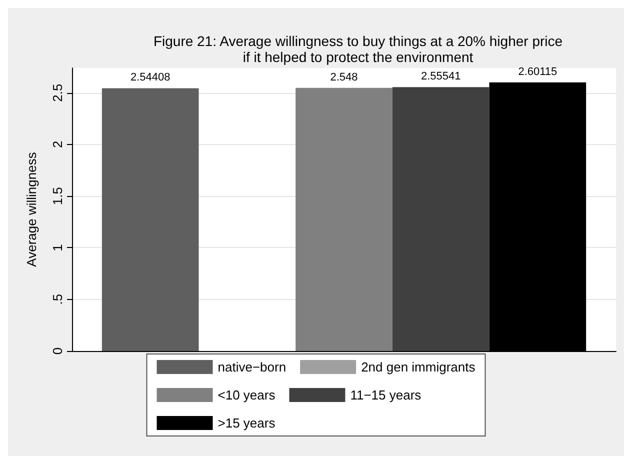  Describe the element at coordinates (538, 72) in the screenshot. I see `data-label: 2.60115` at that location.